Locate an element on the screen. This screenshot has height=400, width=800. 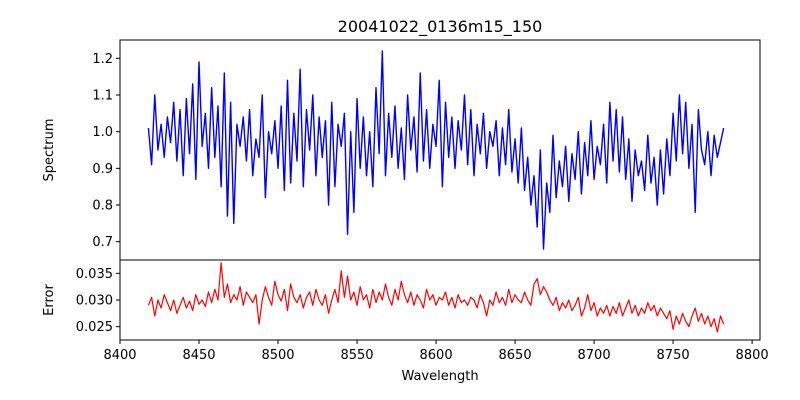
error-y-tick-label: 0.035 is located at coordinates (94, 274).